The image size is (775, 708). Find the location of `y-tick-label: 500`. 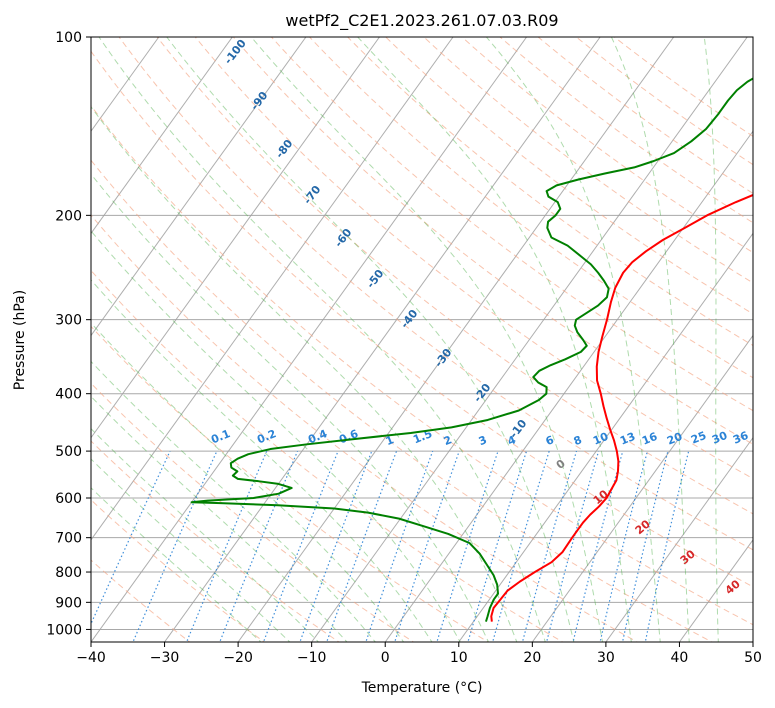

y-tick-label: 500 is located at coordinates (68, 452).